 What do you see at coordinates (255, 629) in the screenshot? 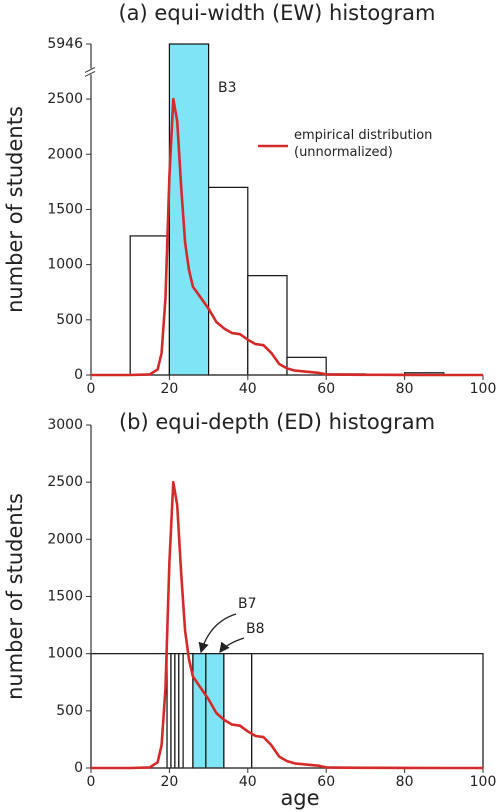
I see `annotation: B8` at bounding box center [255, 629].